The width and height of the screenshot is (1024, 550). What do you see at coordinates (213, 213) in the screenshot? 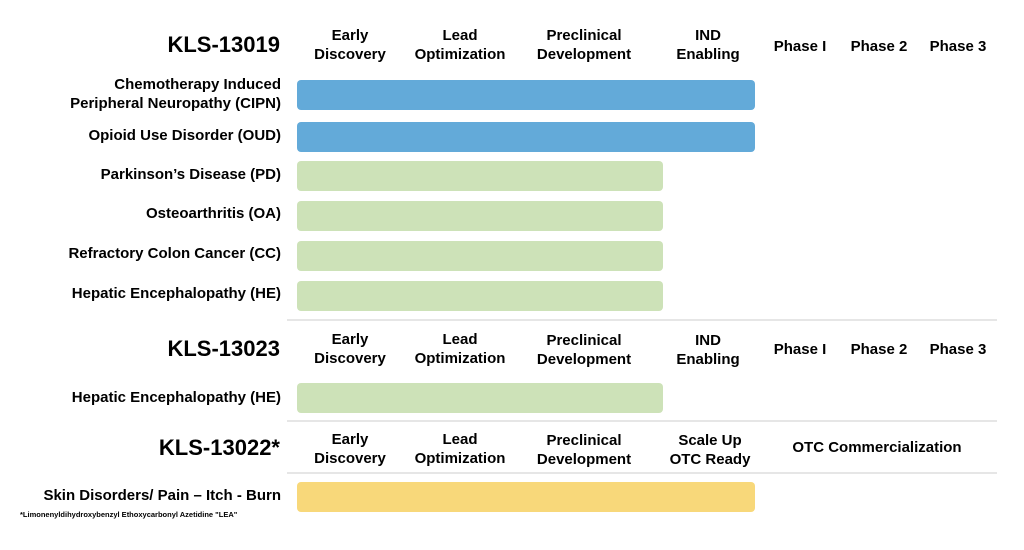
I see `indication-label-oa: Osteoarthritis (OA)` at bounding box center [213, 213].